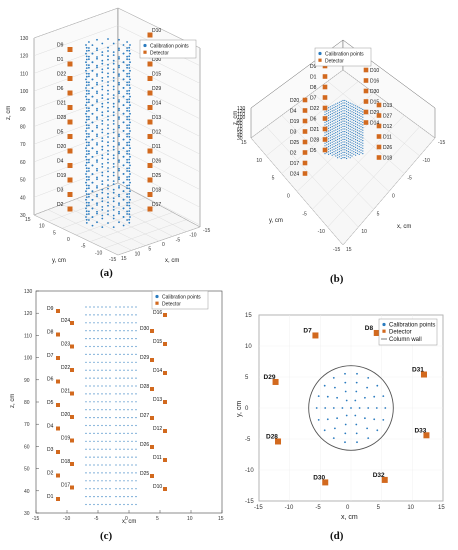  I want to click on x-tick-label: 15, so click(441, 508).